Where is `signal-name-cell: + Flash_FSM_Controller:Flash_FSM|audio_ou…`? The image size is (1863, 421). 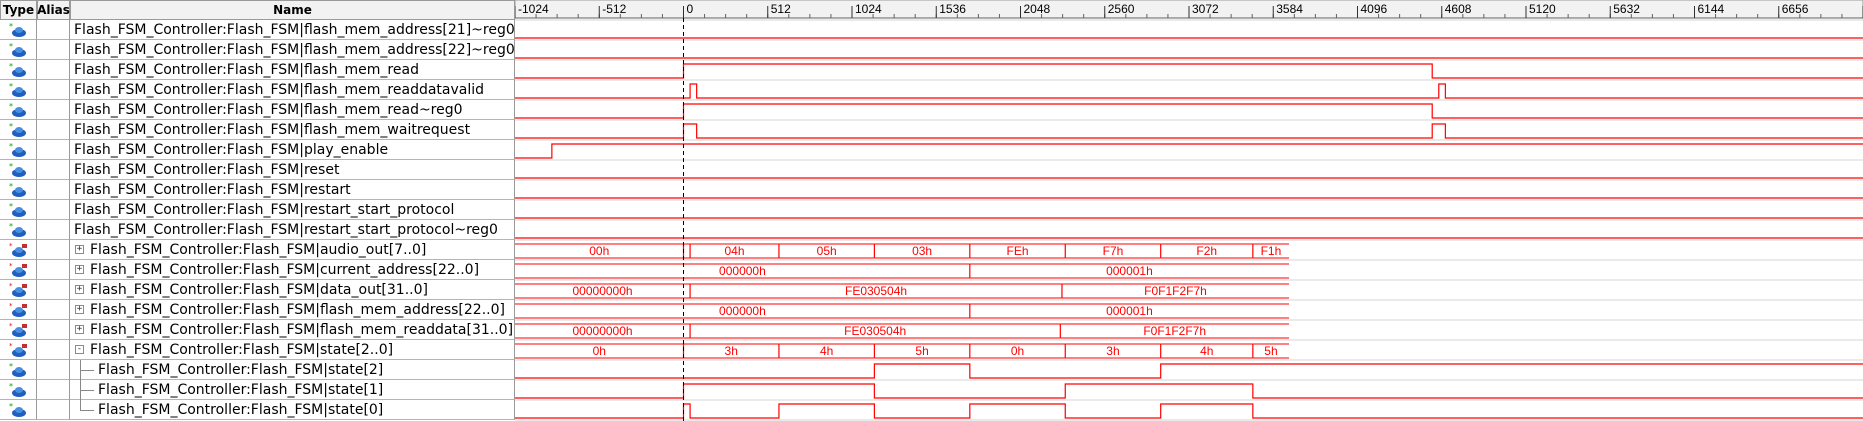
signal-name-cell: + Flash_FSM_Controller:Flash_FSM|audio_ou… is located at coordinates (292, 250).